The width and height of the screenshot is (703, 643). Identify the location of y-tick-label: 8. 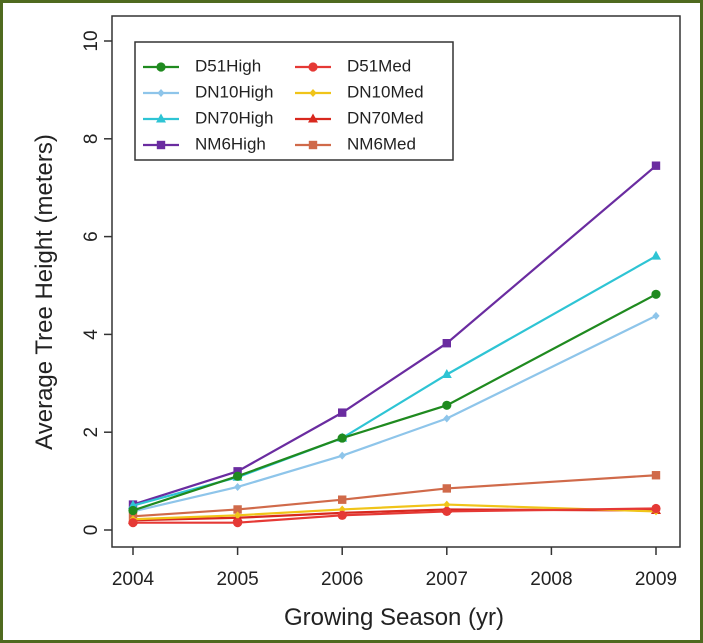
(91, 139).